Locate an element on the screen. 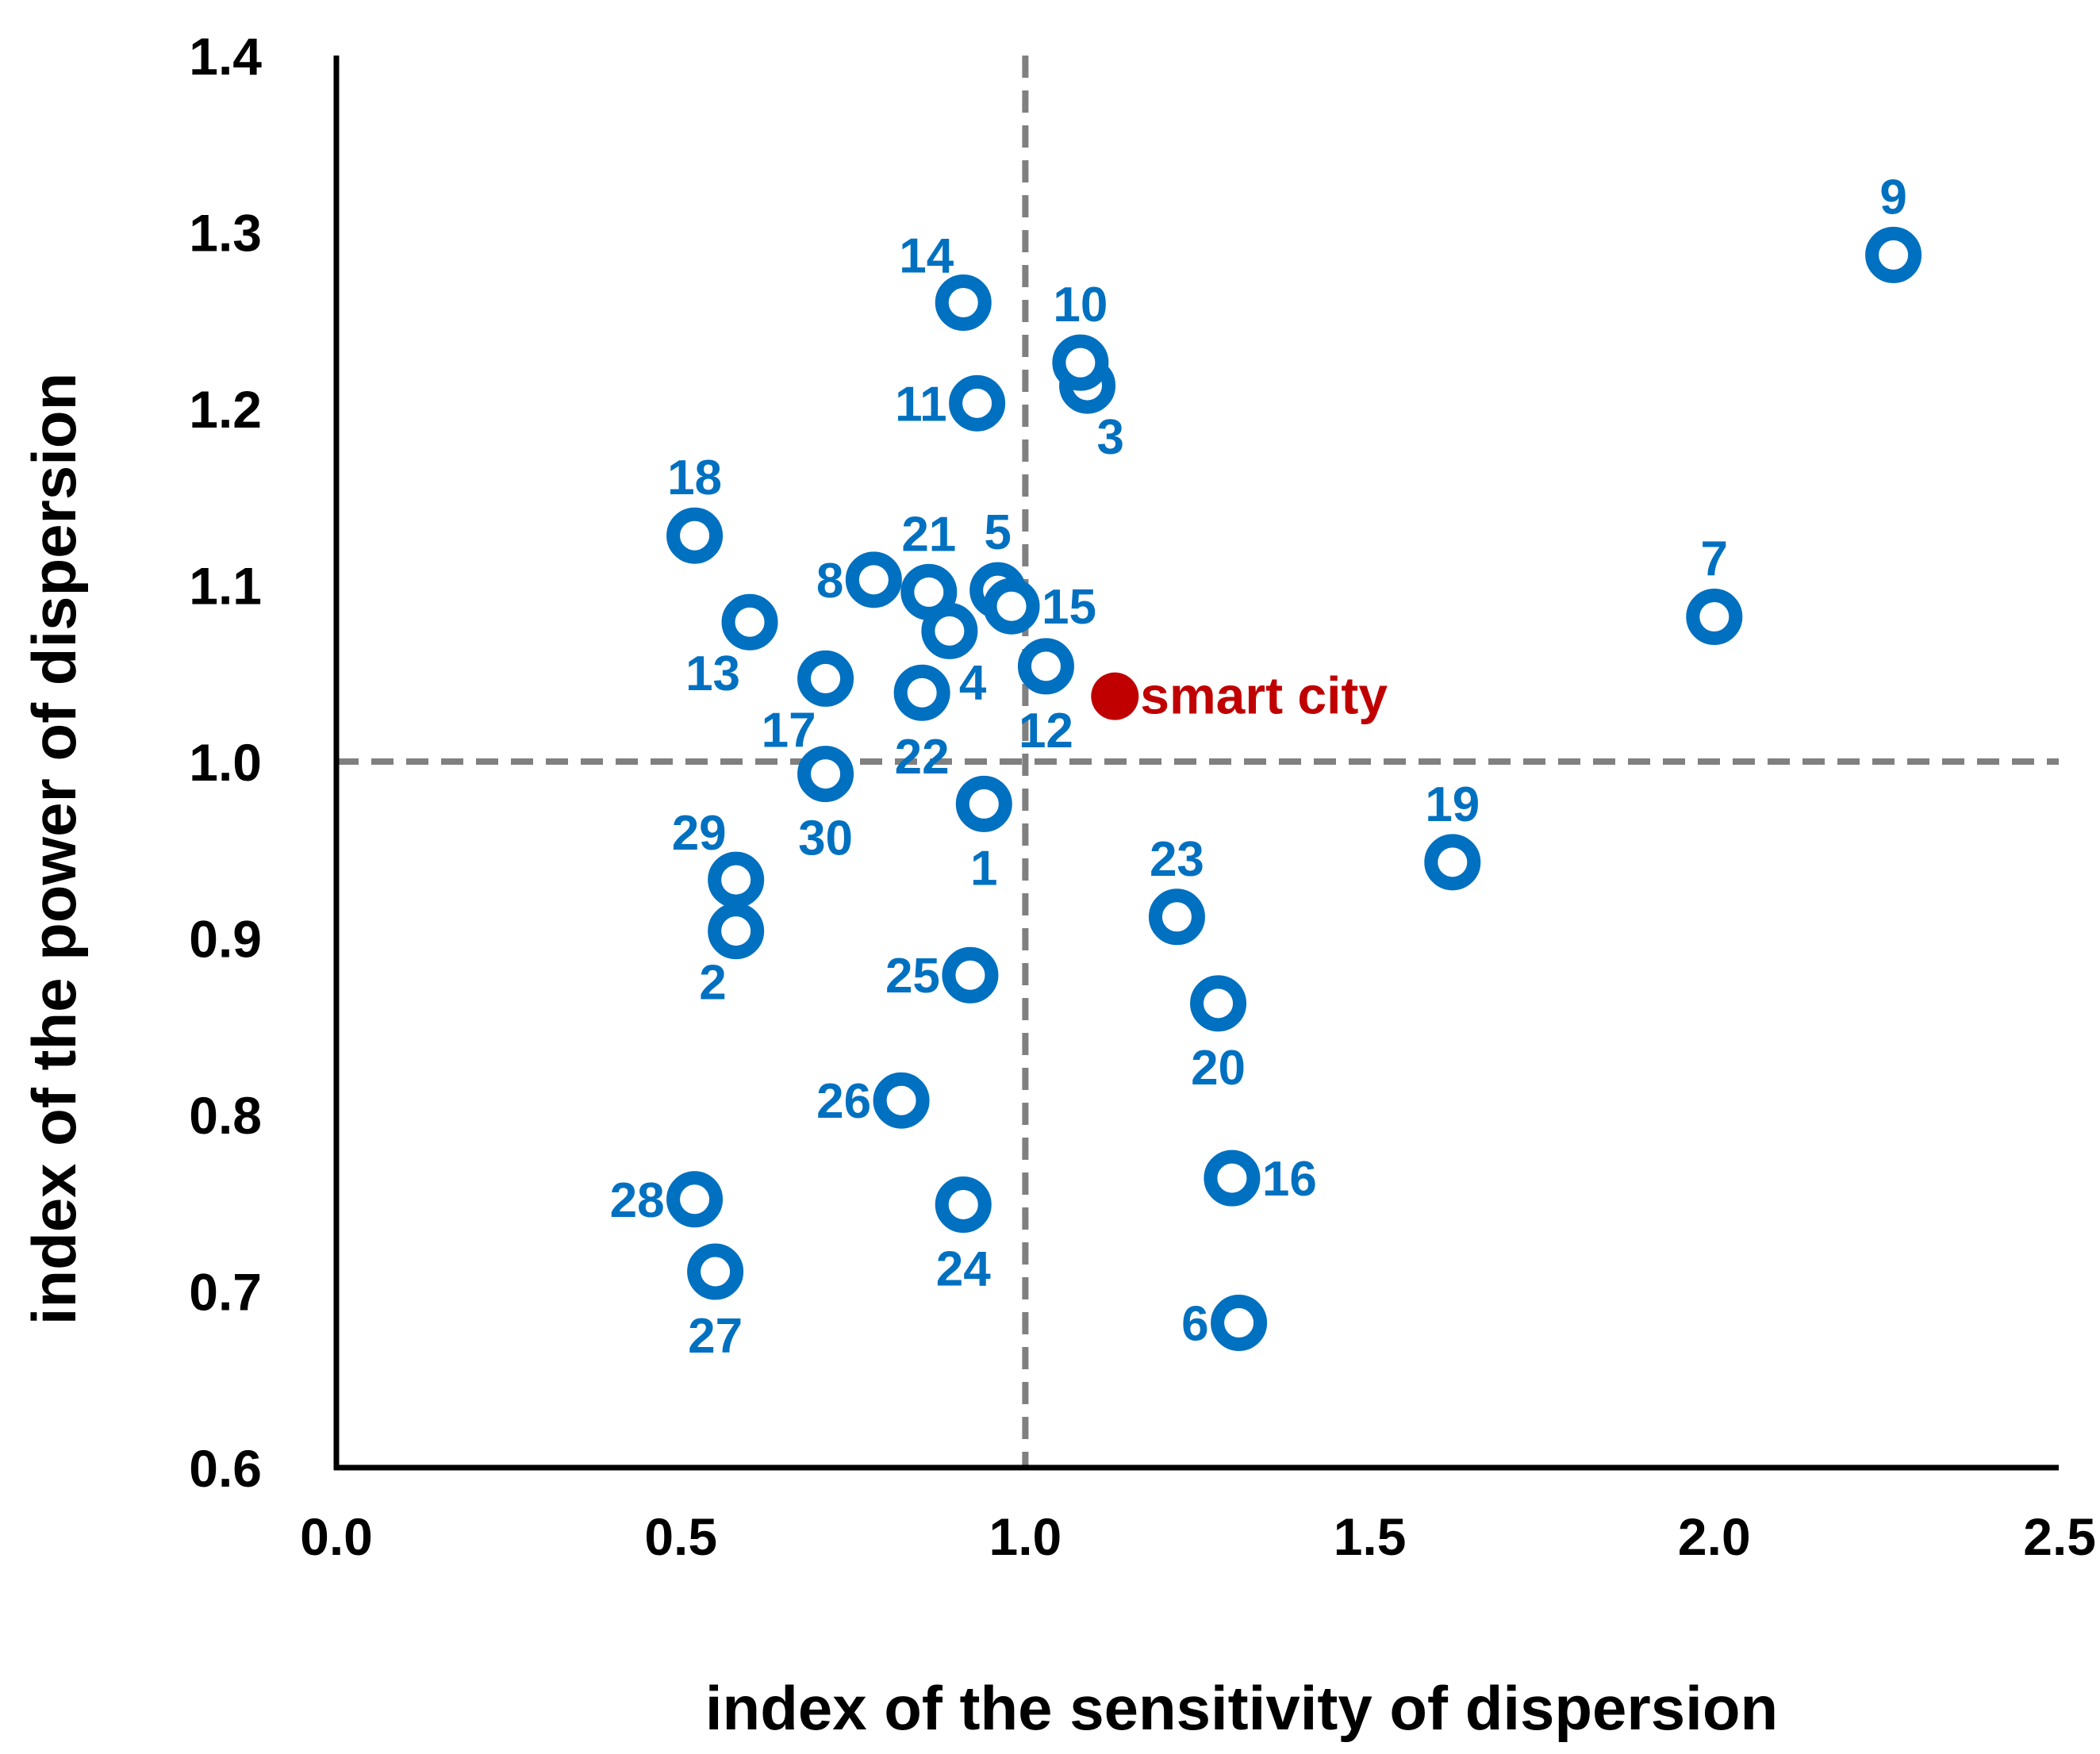 The width and height of the screenshot is (2100, 1754). y-tick-label: 0.6 is located at coordinates (226, 1468).